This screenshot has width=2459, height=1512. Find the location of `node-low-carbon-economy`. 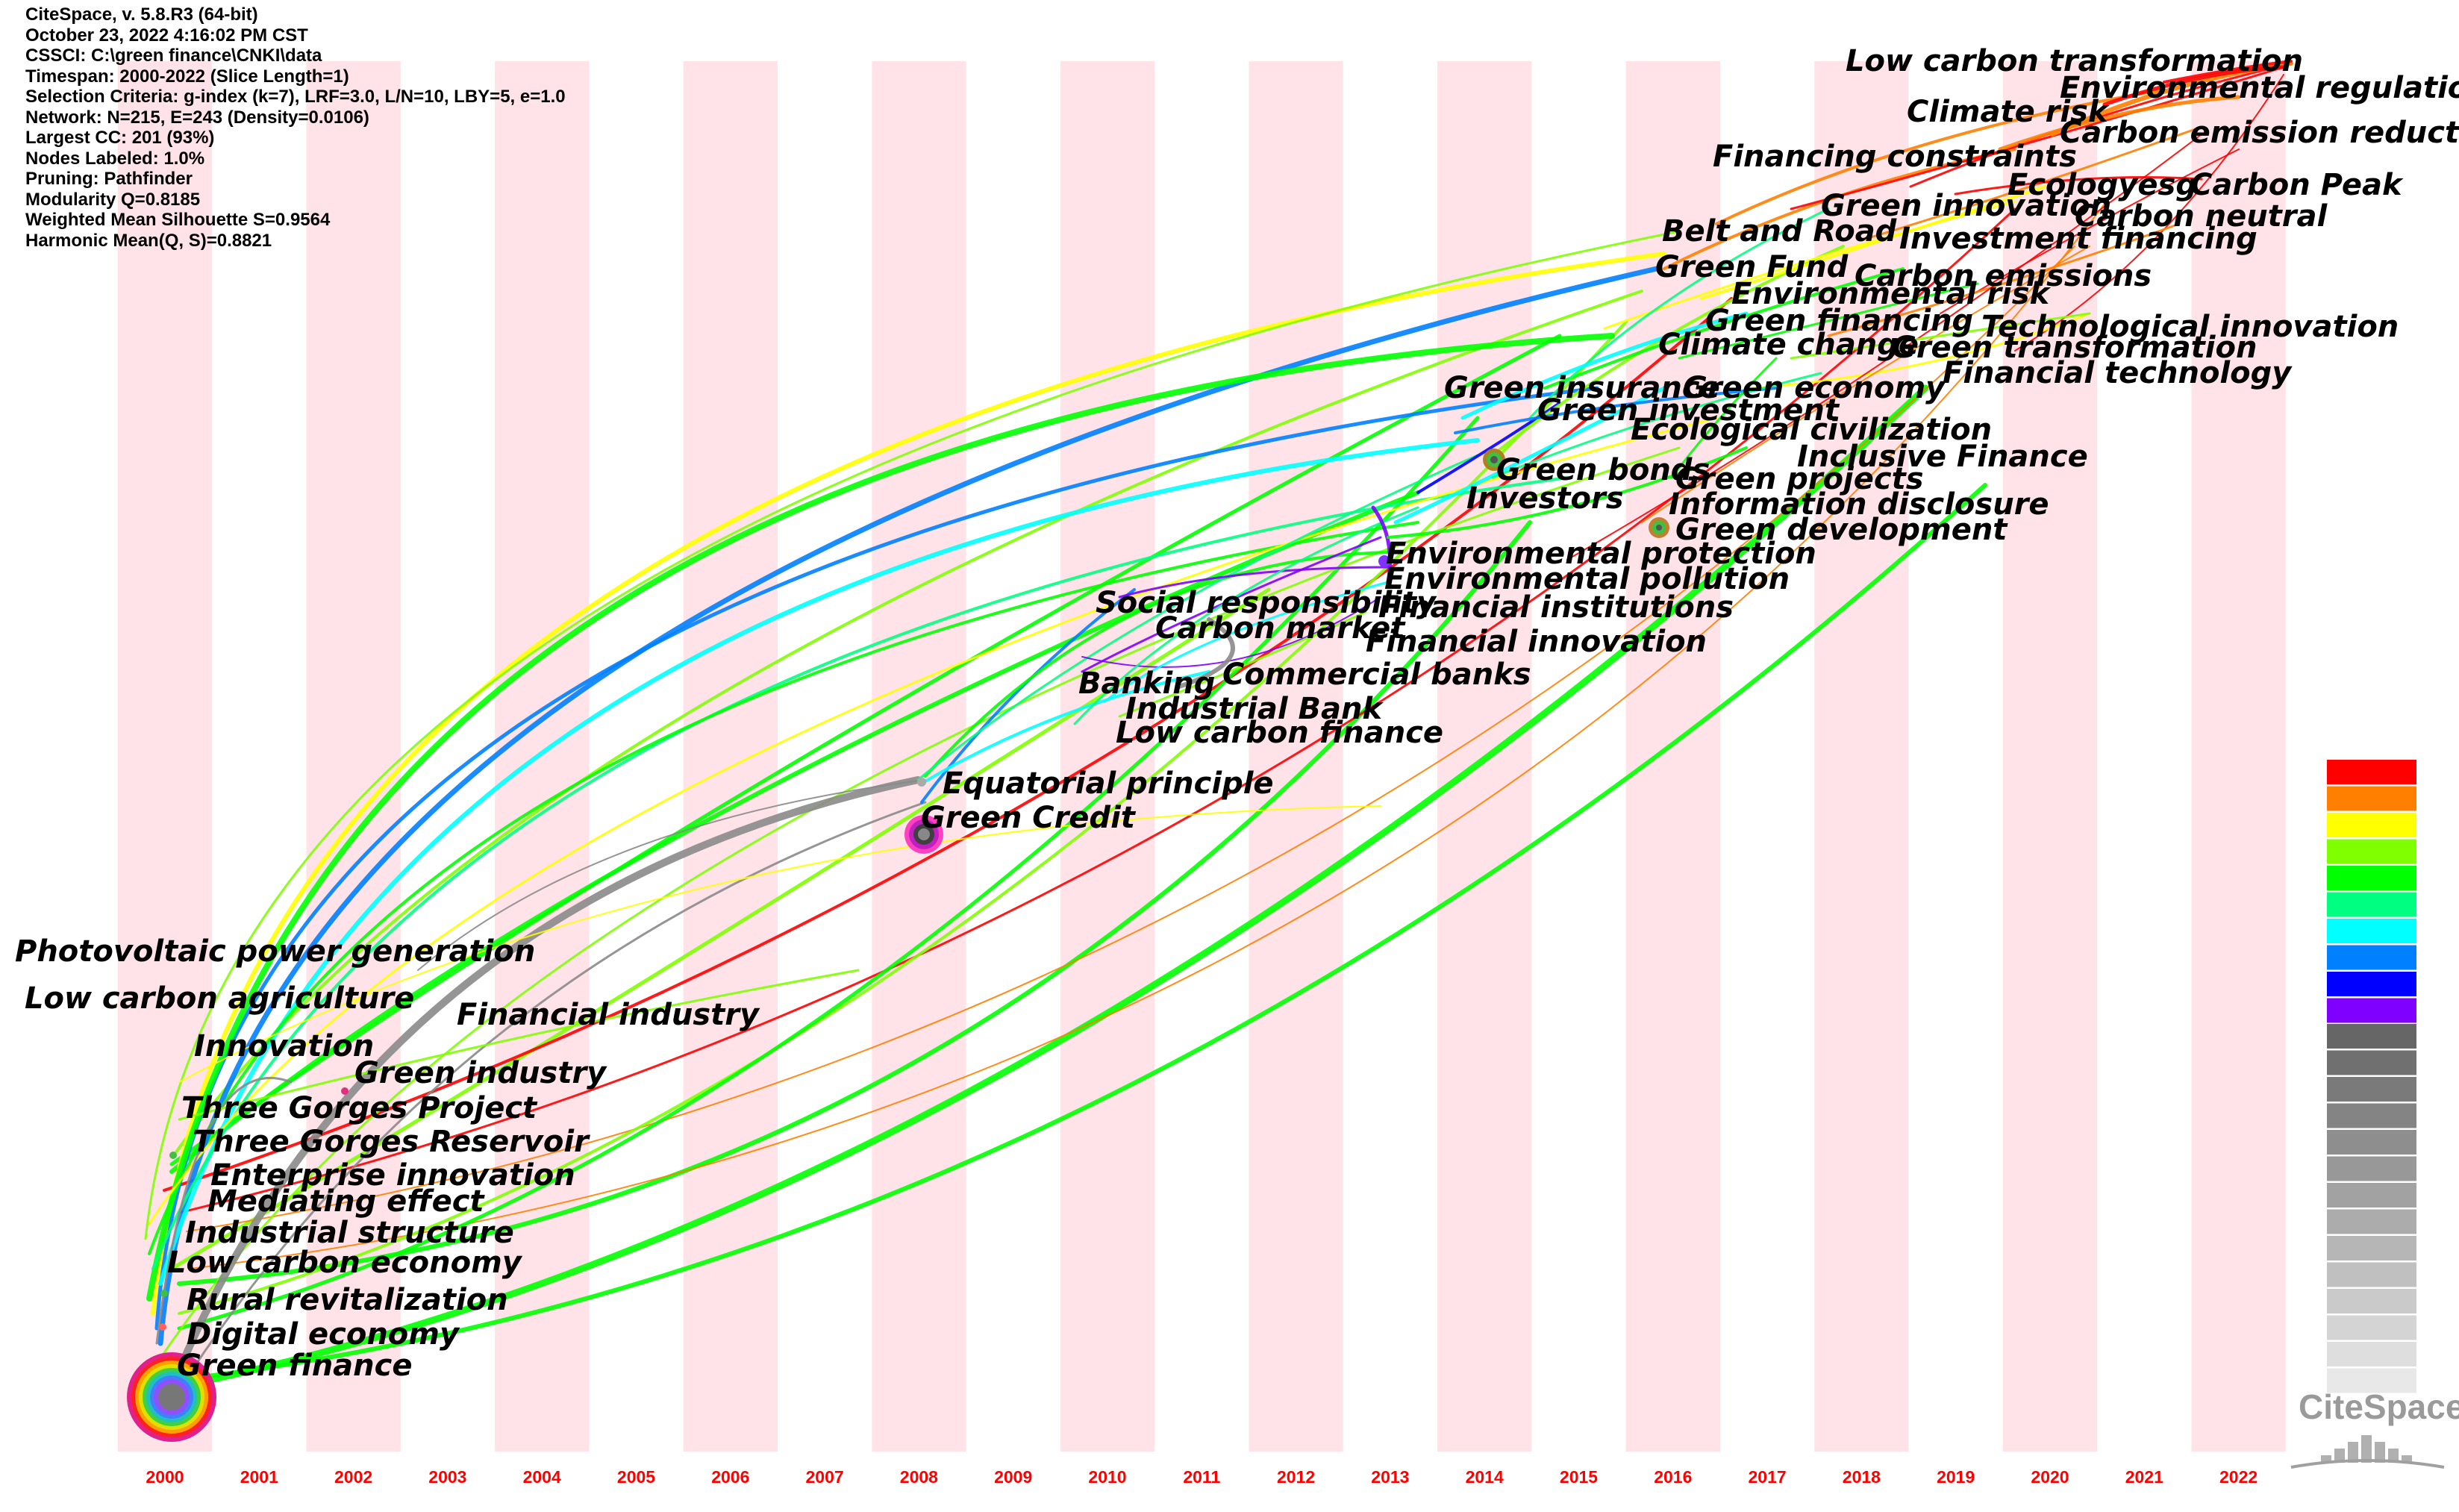

node-low-carbon-economy is located at coordinates (164, 1293).